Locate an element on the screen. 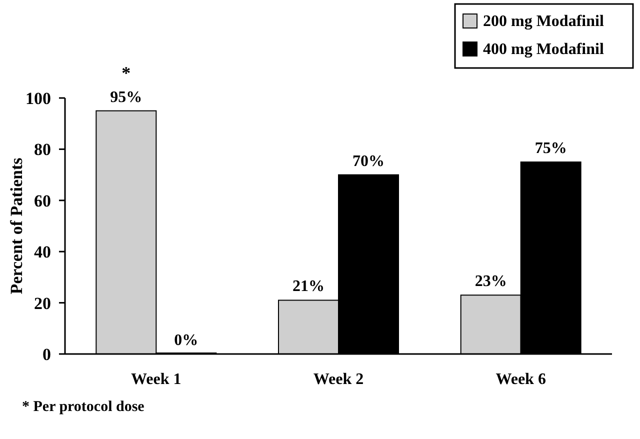  data-label: 95% is located at coordinates (126, 97).